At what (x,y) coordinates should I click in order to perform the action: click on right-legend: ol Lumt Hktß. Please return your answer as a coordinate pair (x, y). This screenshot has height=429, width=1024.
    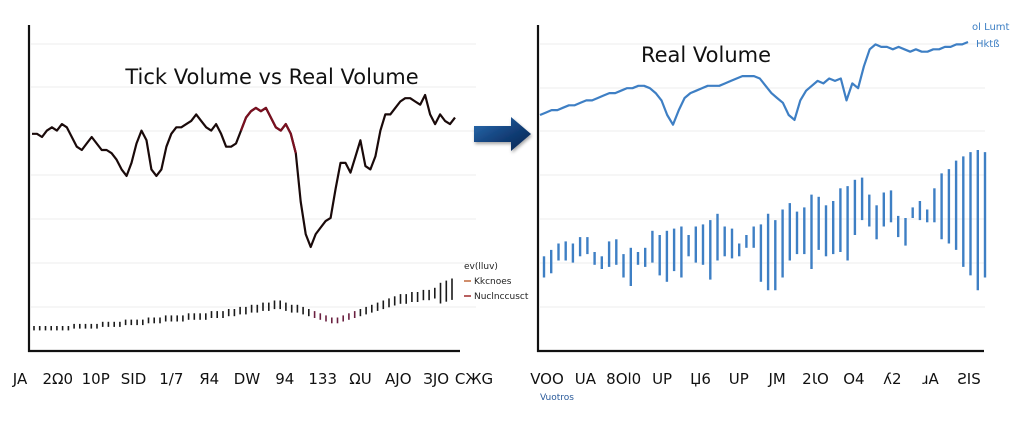
    Looking at the image, I should click on (991, 36).